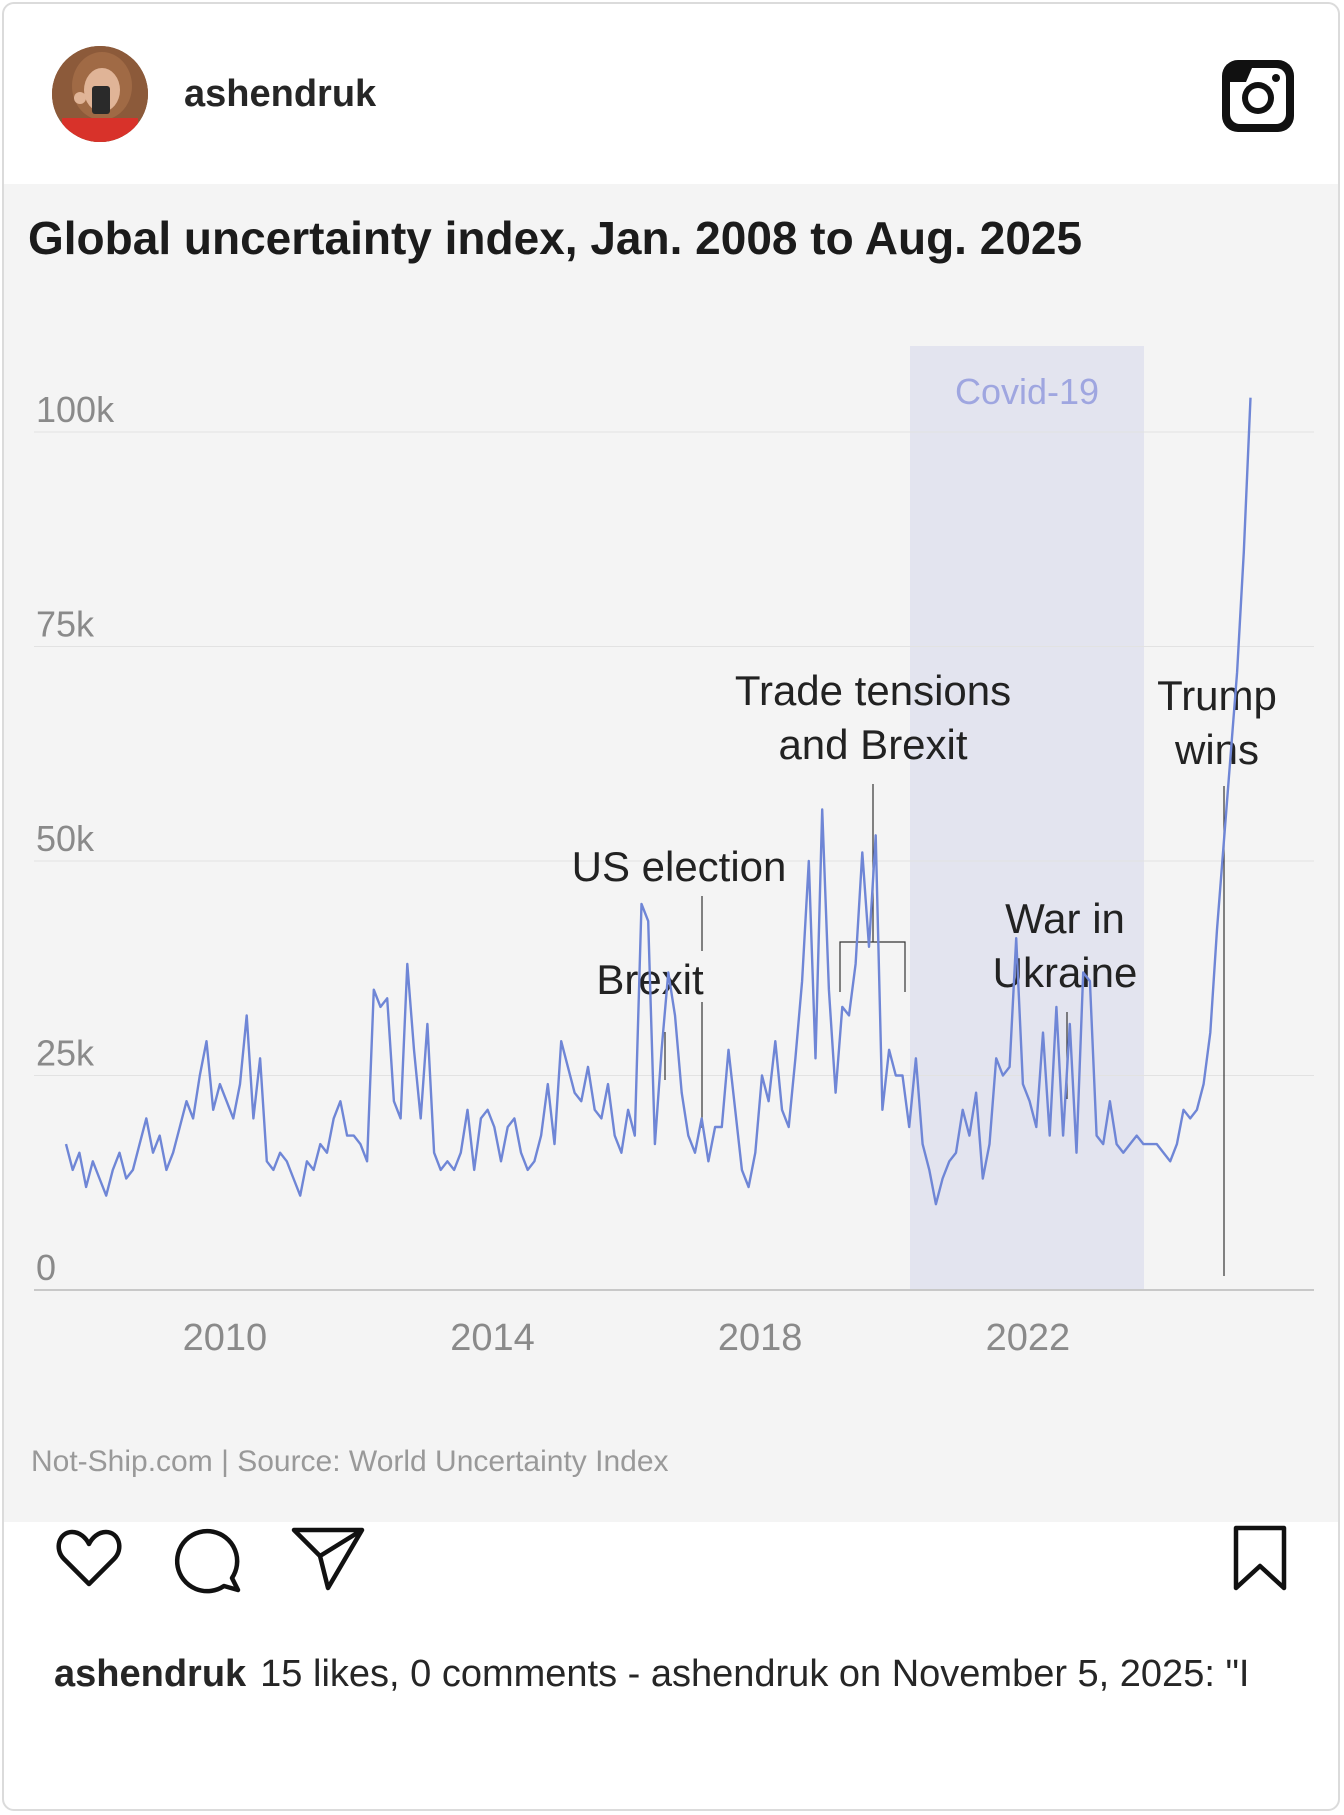  Describe the element at coordinates (280, 94) in the screenshot. I see `header-username: ashendruk` at that location.